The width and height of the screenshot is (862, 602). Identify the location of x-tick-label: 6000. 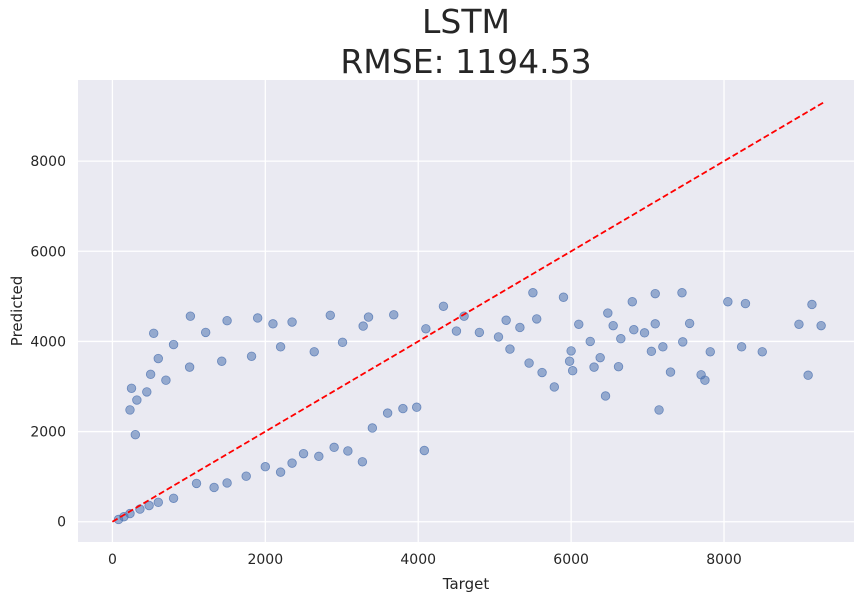
(571, 560).